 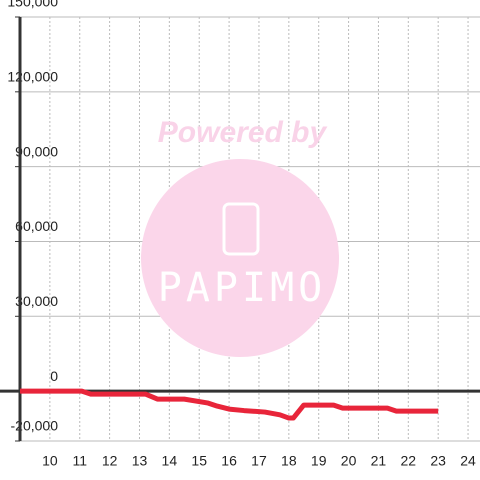 What do you see at coordinates (199, 461) in the screenshot?
I see `x-tick-label: 15` at bounding box center [199, 461].